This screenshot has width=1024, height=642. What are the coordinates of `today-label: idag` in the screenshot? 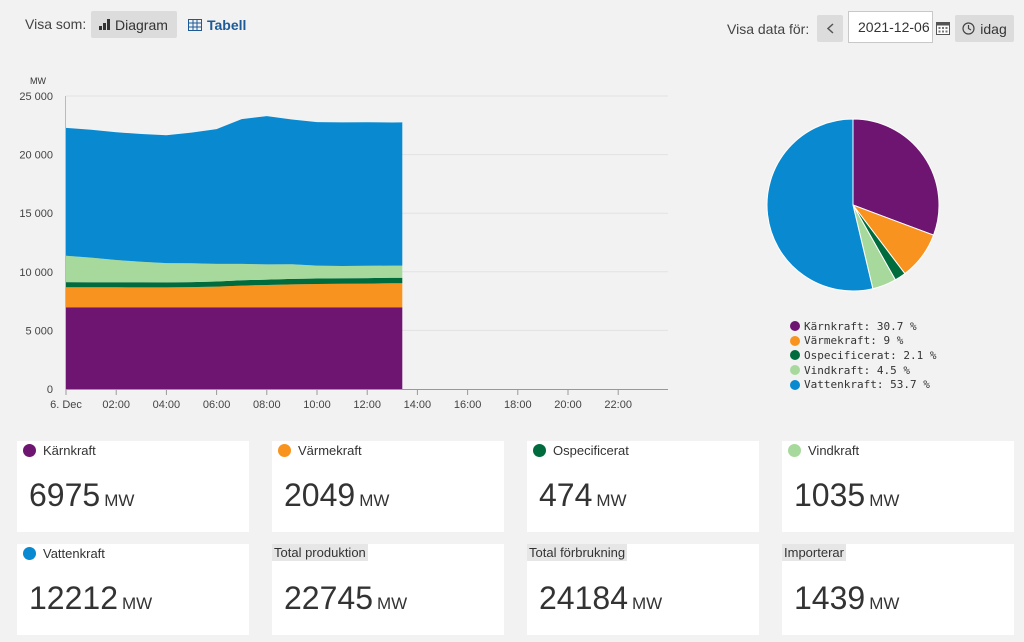 It's located at (993, 28).